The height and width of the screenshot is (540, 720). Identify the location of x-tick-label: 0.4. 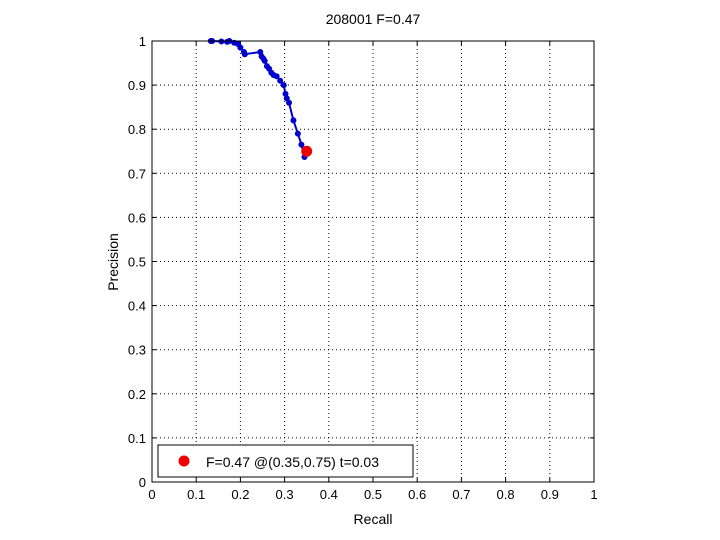
(329, 494).